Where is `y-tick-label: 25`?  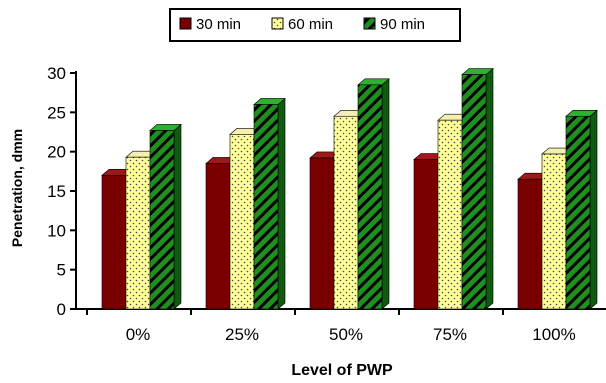
y-tick-label: 25 is located at coordinates (56, 112).